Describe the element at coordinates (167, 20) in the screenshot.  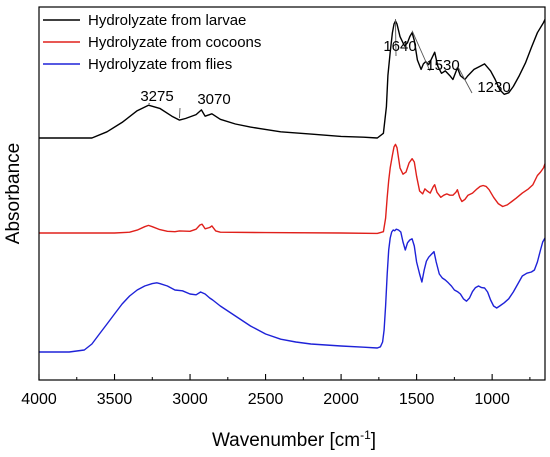
I see `legend-label-1: Hydrolyzate from larvae` at that location.